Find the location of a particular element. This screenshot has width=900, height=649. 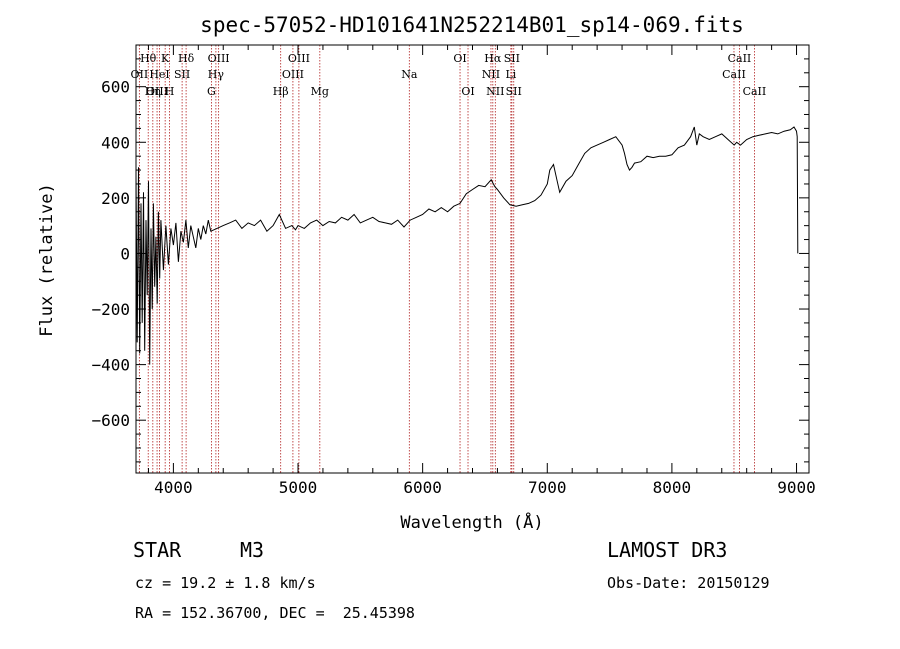

survey-name: LAMOST DR3 is located at coordinates (667, 550).